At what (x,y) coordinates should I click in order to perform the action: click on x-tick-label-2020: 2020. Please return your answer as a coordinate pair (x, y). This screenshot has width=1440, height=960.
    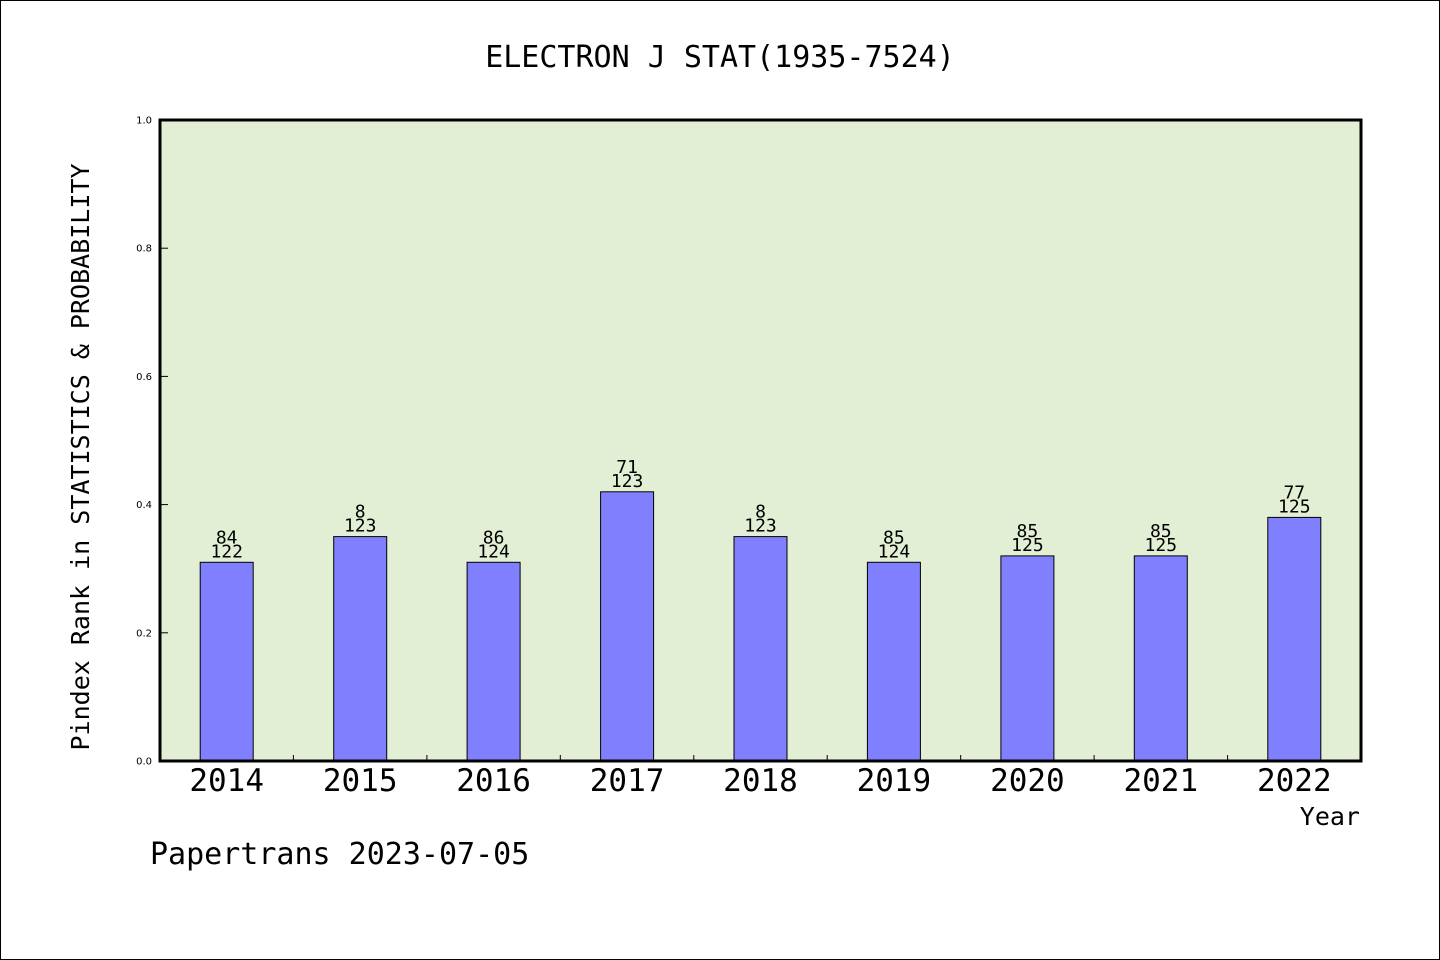
    Looking at the image, I should click on (1027, 781).